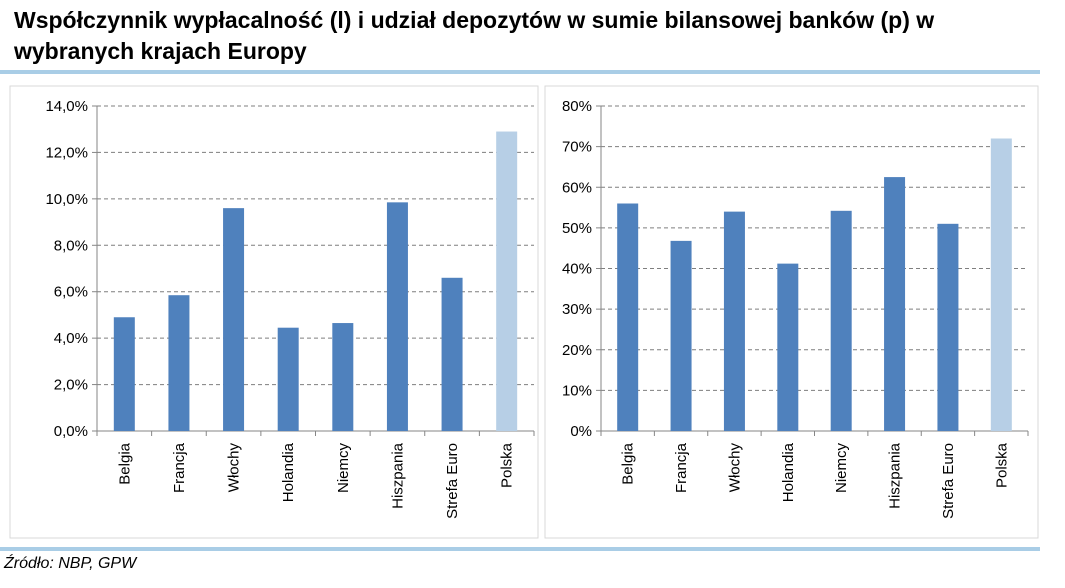 Image resolution: width=1065 pixels, height=588 pixels. Describe the element at coordinates (71, 292) in the screenshot. I see `y-tick-label: 6,0%` at that location.